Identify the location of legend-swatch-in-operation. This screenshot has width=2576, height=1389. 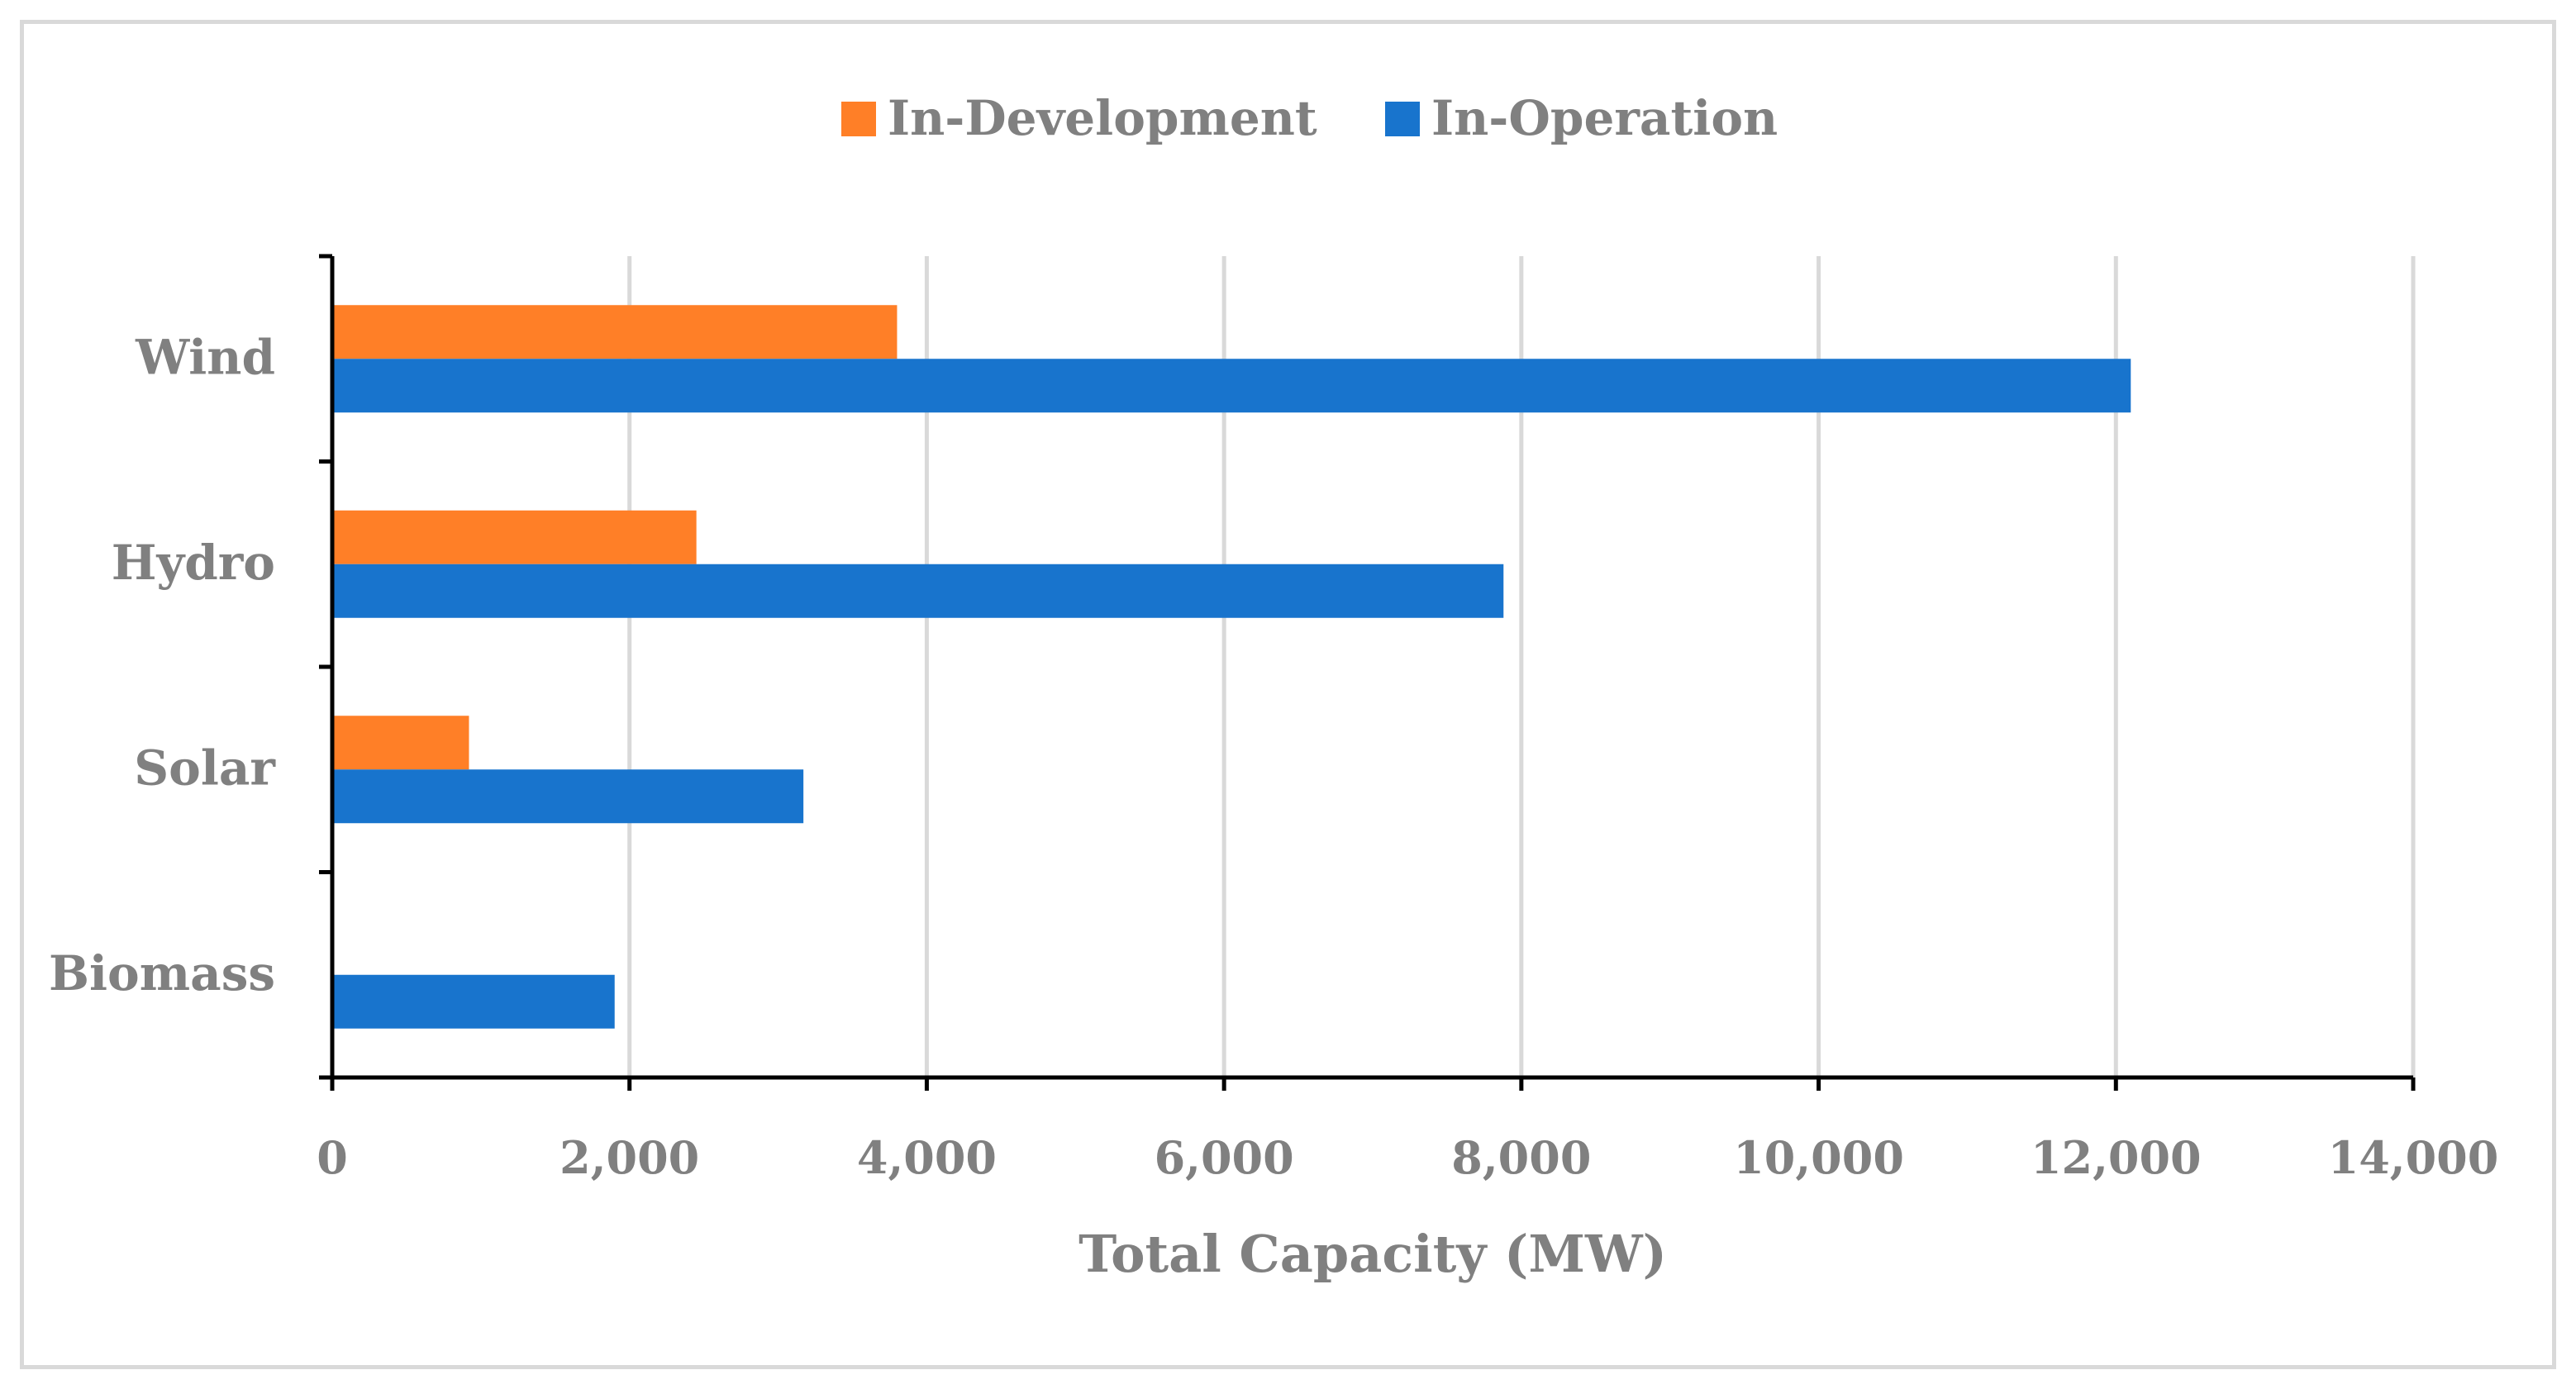
(1402, 119).